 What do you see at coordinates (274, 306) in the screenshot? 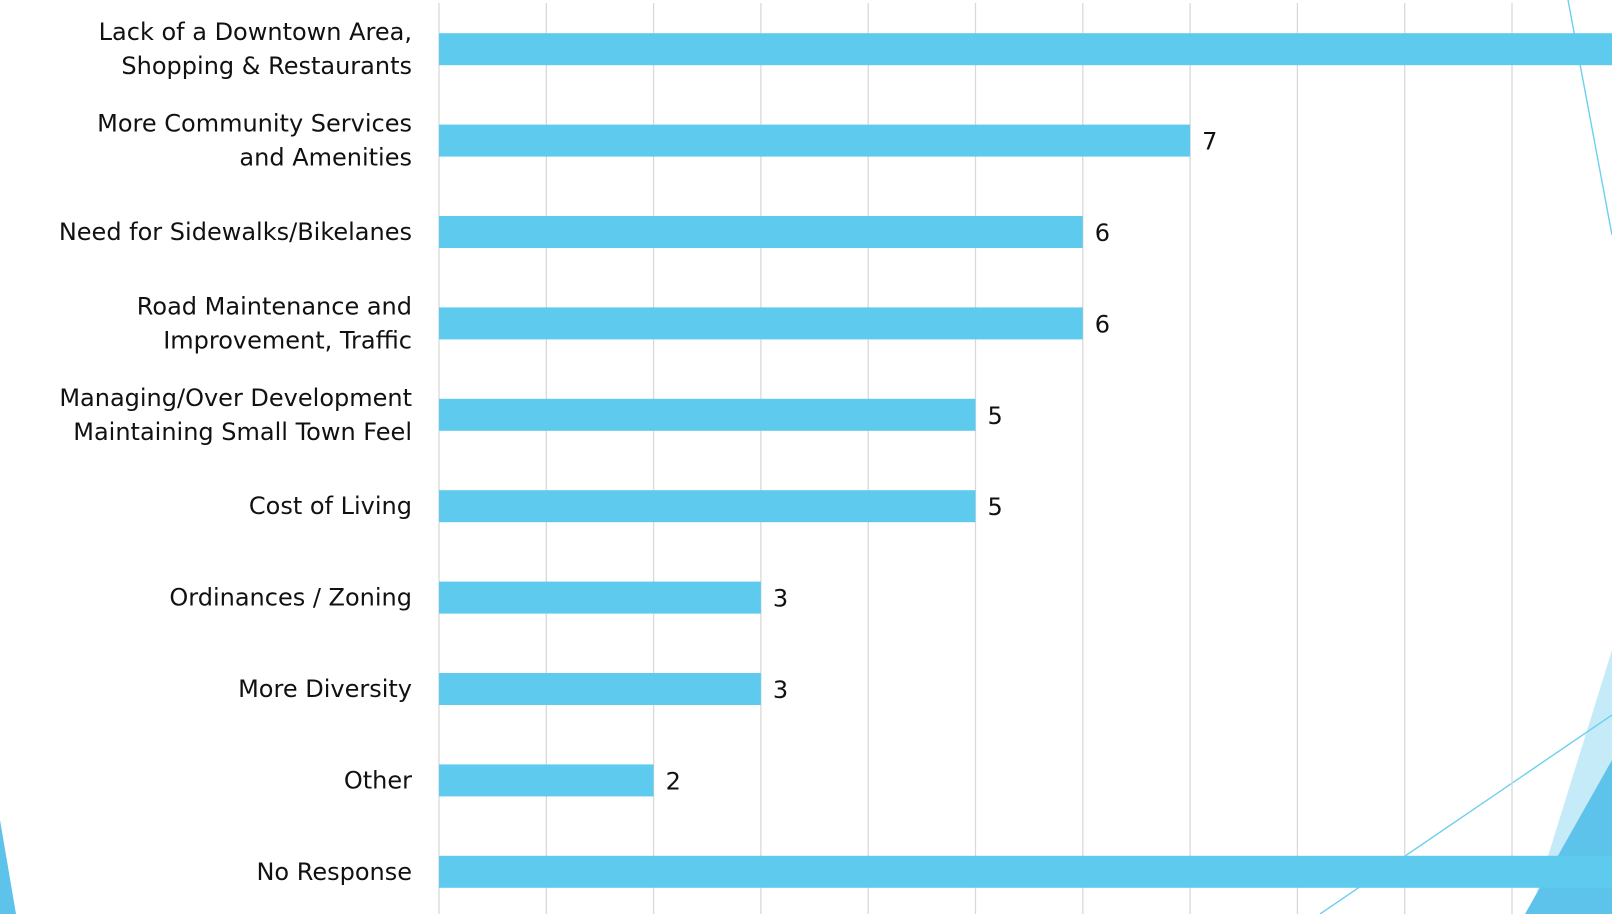
I see `category-label: Road Maintenance and` at bounding box center [274, 306].